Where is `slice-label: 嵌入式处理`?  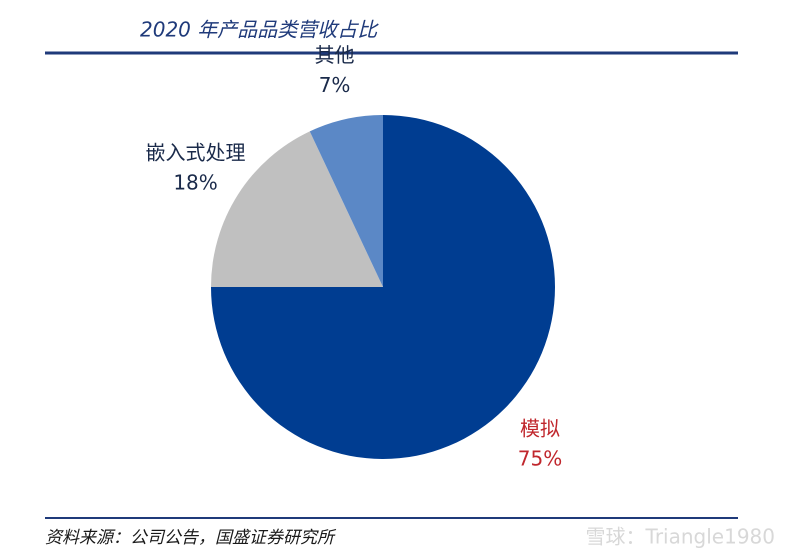
slice-label: 嵌入式处理 is located at coordinates (196, 153).